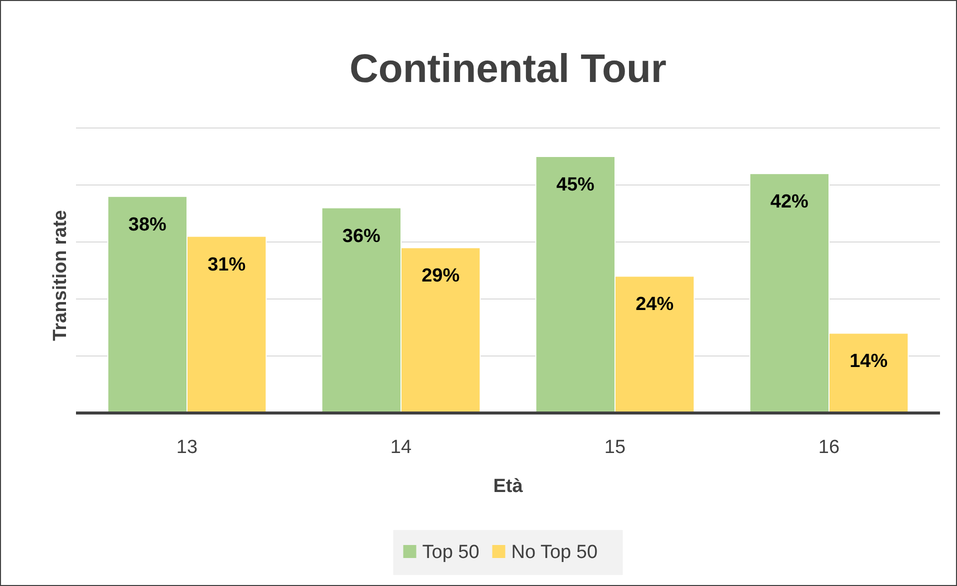  I want to click on data-label: 42%, so click(789, 202).